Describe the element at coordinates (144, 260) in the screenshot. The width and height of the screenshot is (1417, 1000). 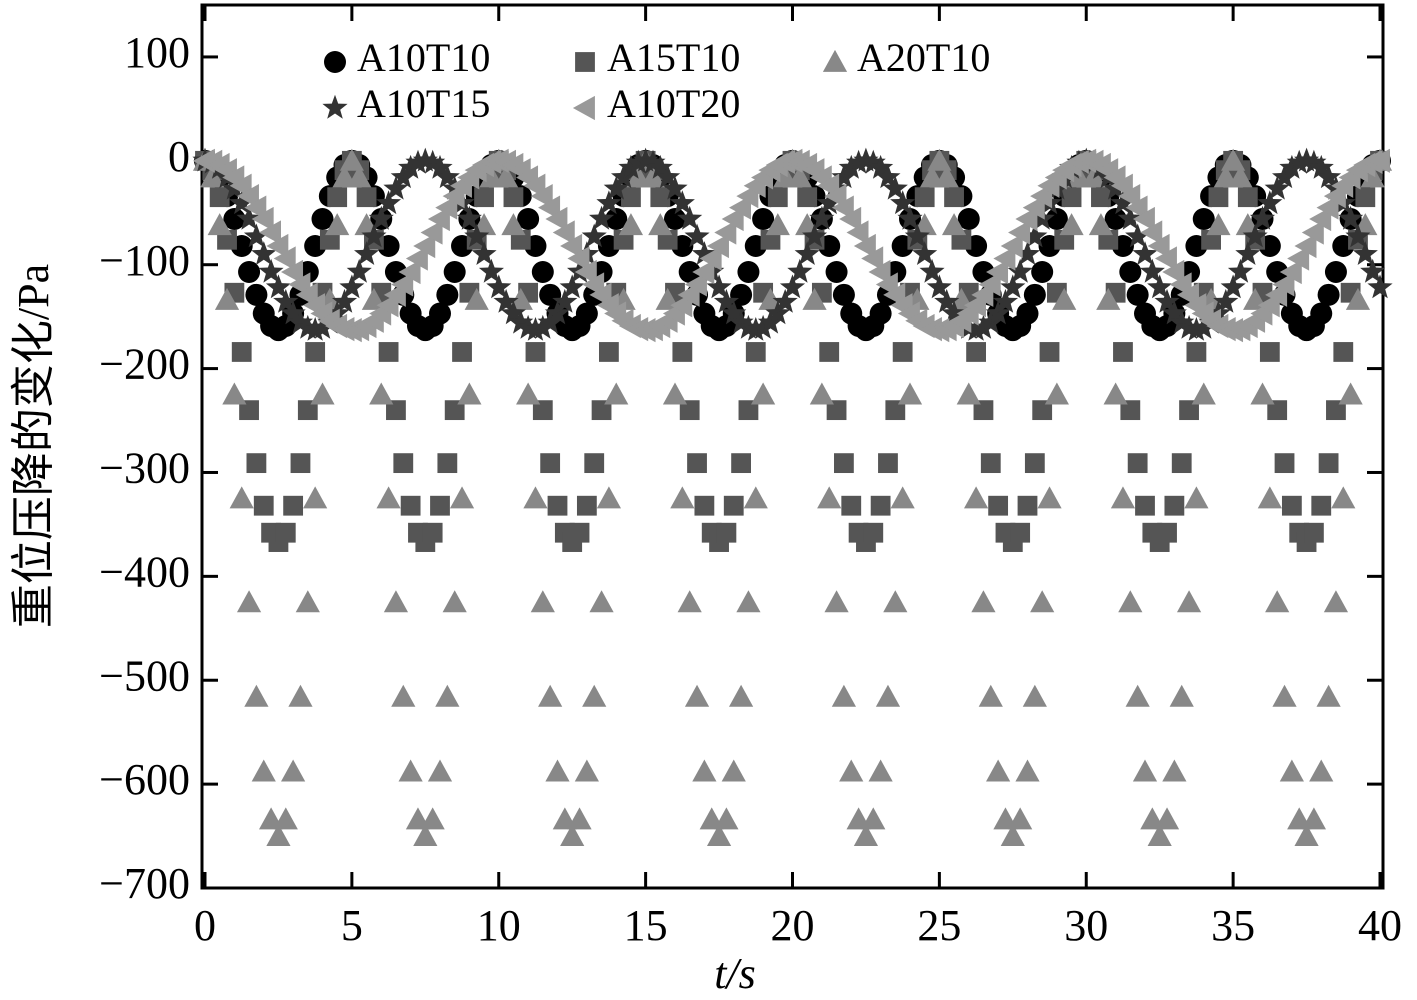
I see `y-tick-label: −100` at that location.